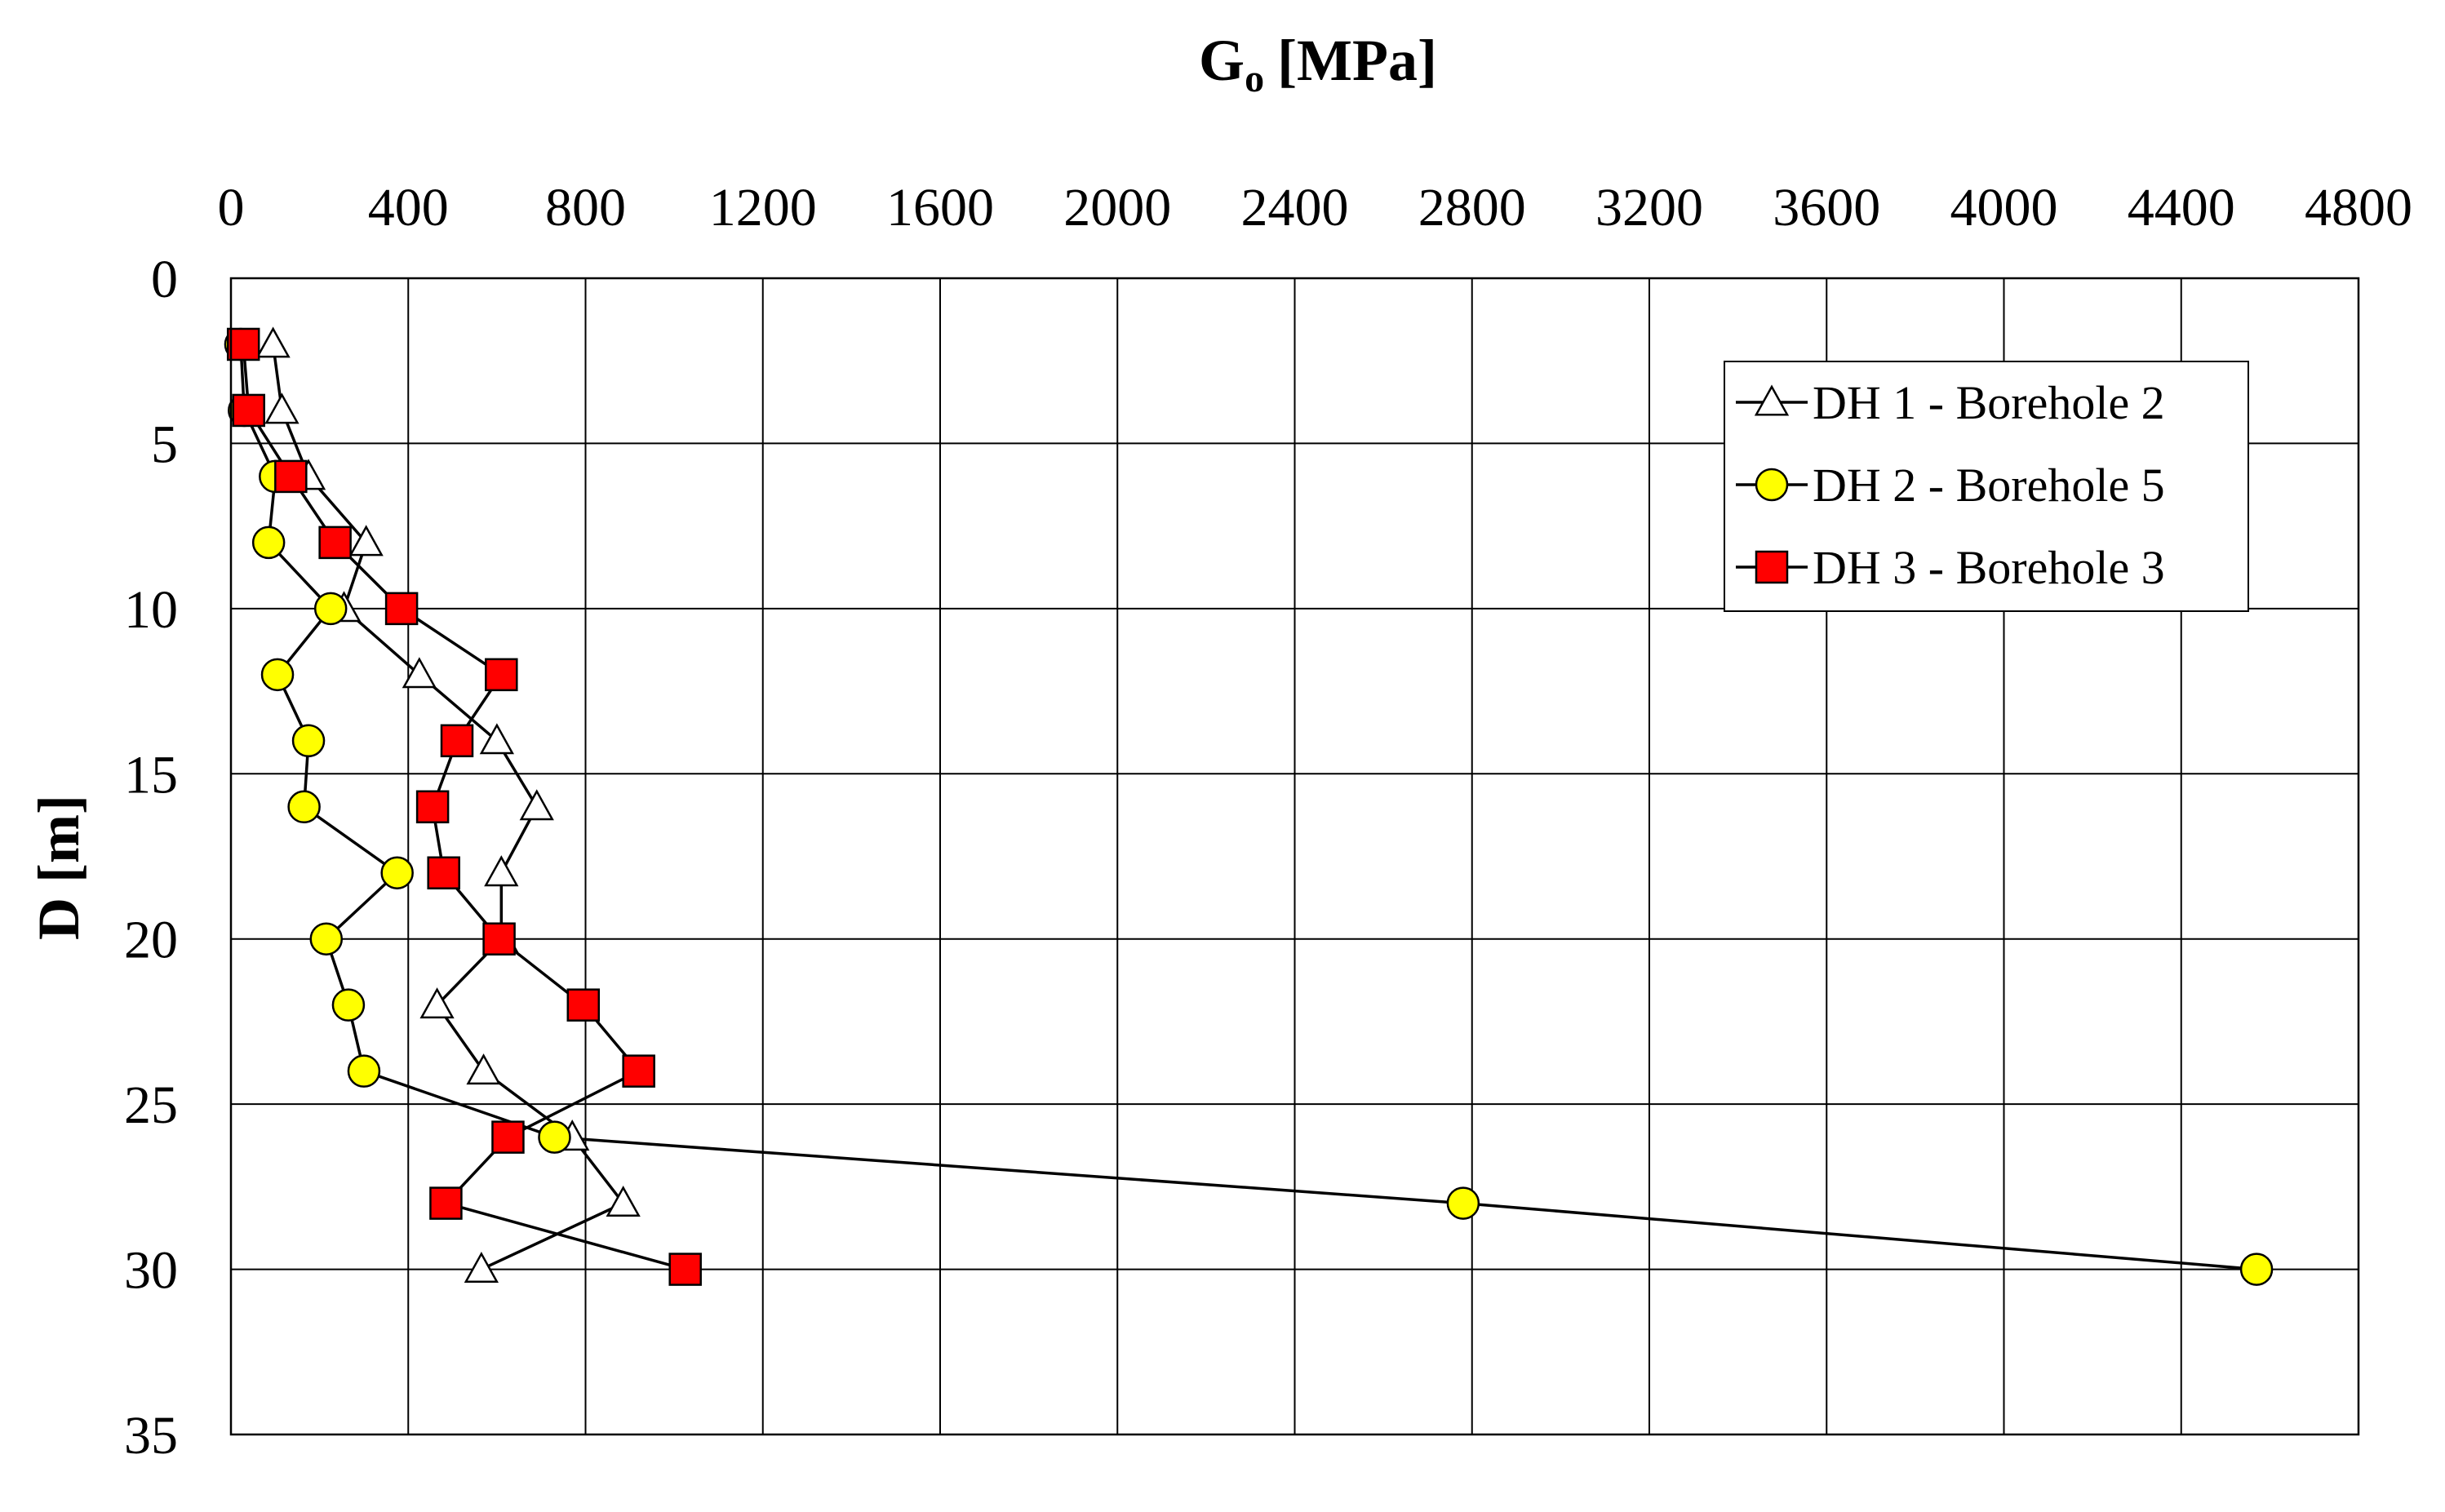 The width and height of the screenshot is (2445, 1512). What do you see at coordinates (585, 207) in the screenshot?
I see `x-tick-label: 800` at bounding box center [585, 207].